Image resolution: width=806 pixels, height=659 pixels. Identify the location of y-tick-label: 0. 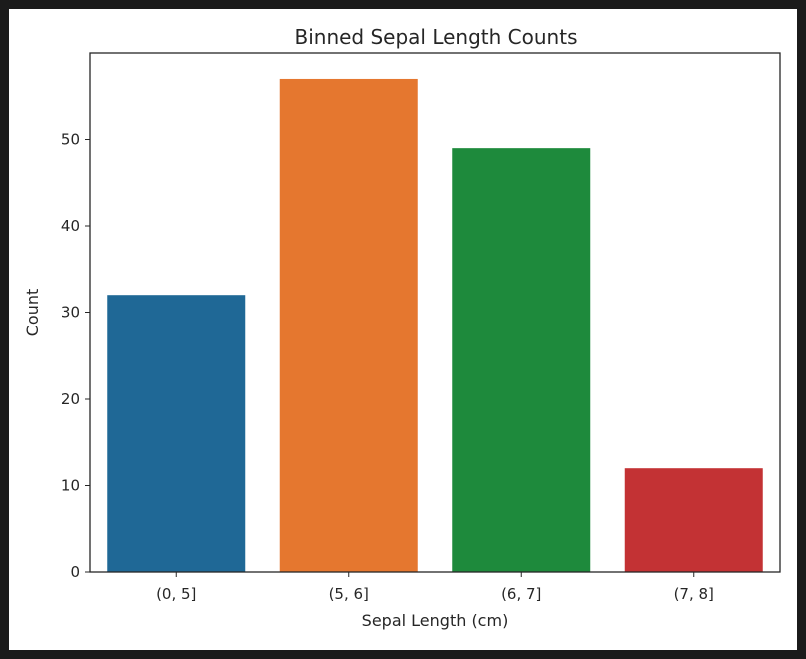
(75, 572).